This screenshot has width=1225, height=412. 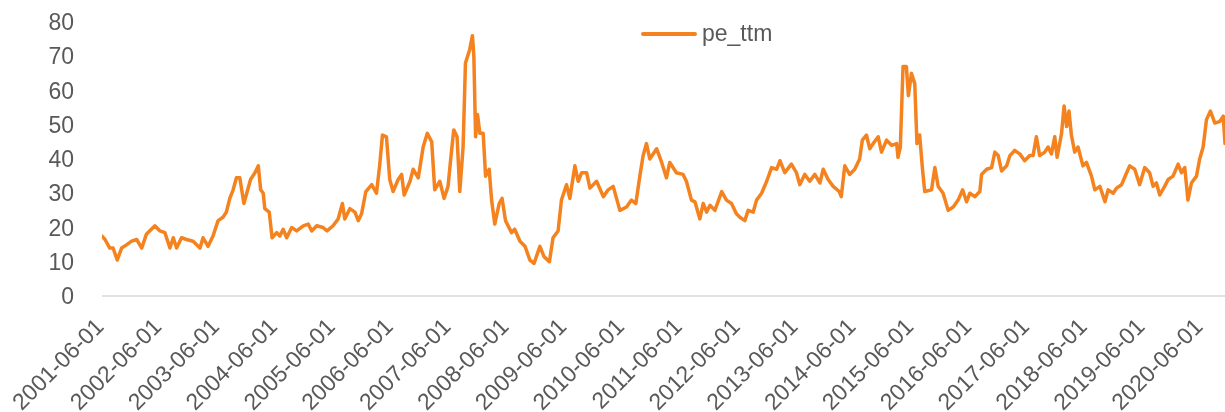 What do you see at coordinates (61, 56) in the screenshot?
I see `y-tick-label: 70` at bounding box center [61, 56].